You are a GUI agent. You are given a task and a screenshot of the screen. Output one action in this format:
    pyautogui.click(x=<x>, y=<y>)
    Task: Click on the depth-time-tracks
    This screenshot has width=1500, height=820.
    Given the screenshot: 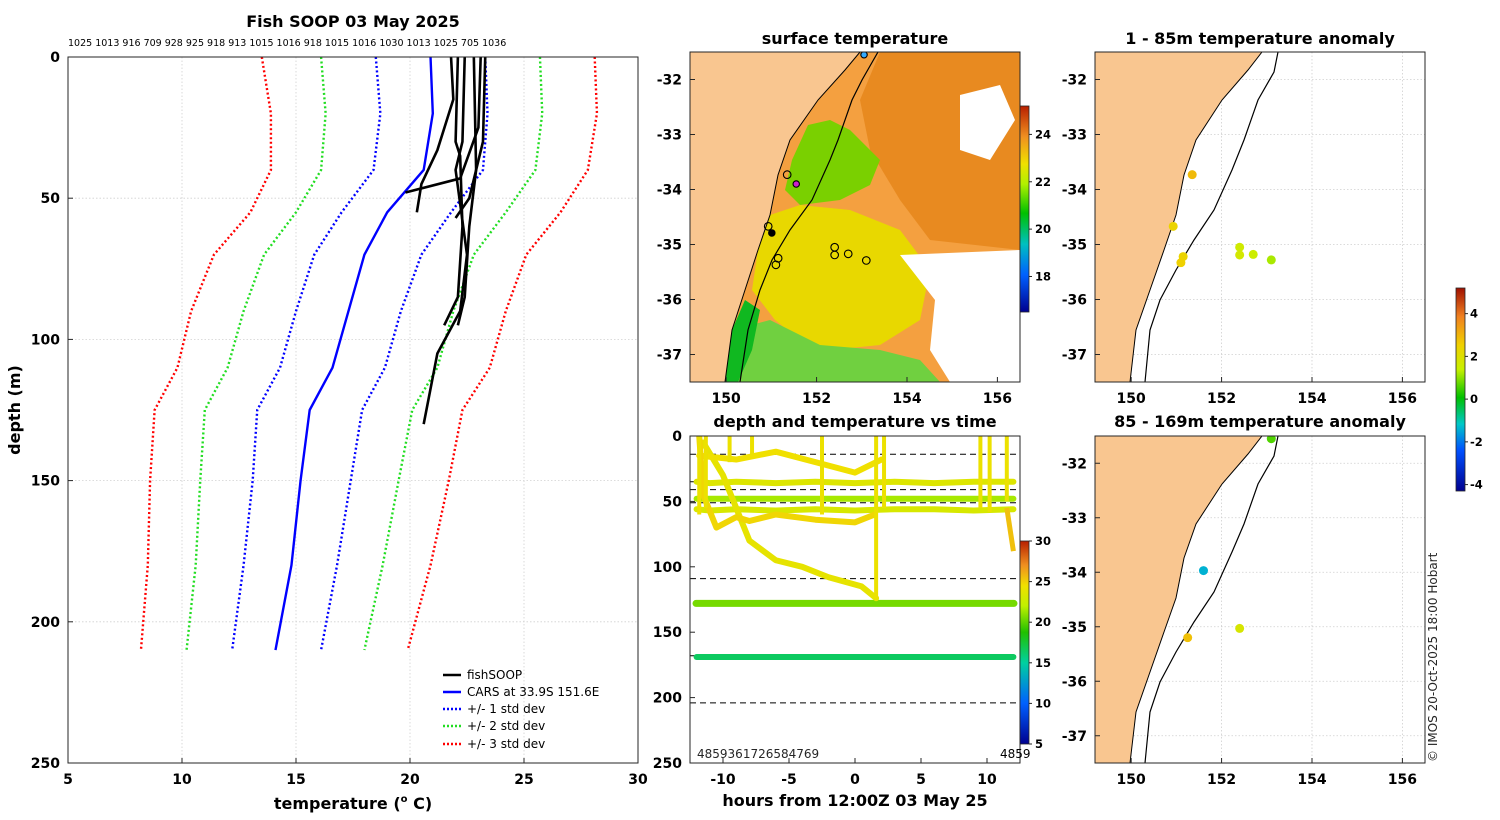 What is the action you would take?
    pyautogui.click(x=855, y=548)
    